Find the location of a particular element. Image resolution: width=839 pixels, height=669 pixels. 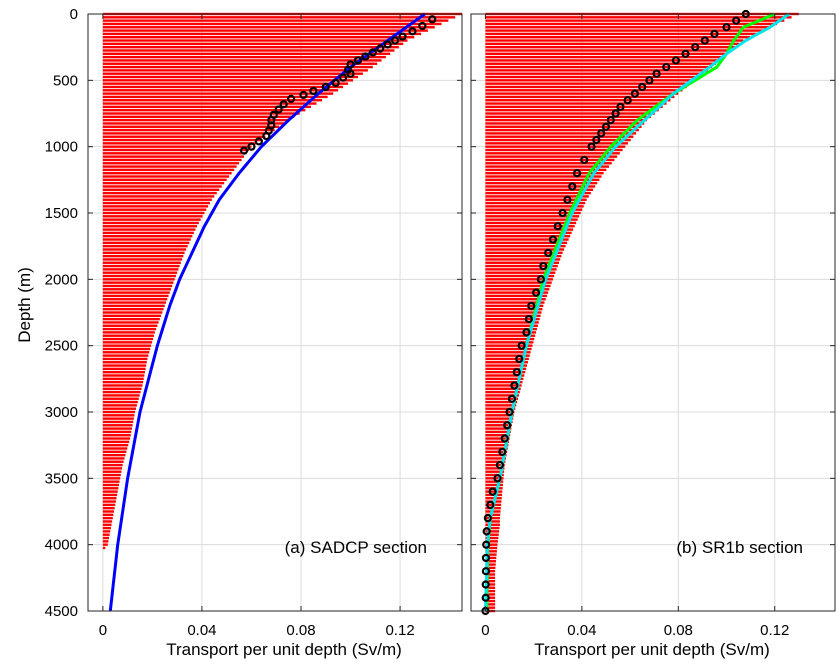

y-axis-label: Depth (m) is located at coordinates (24, 305).